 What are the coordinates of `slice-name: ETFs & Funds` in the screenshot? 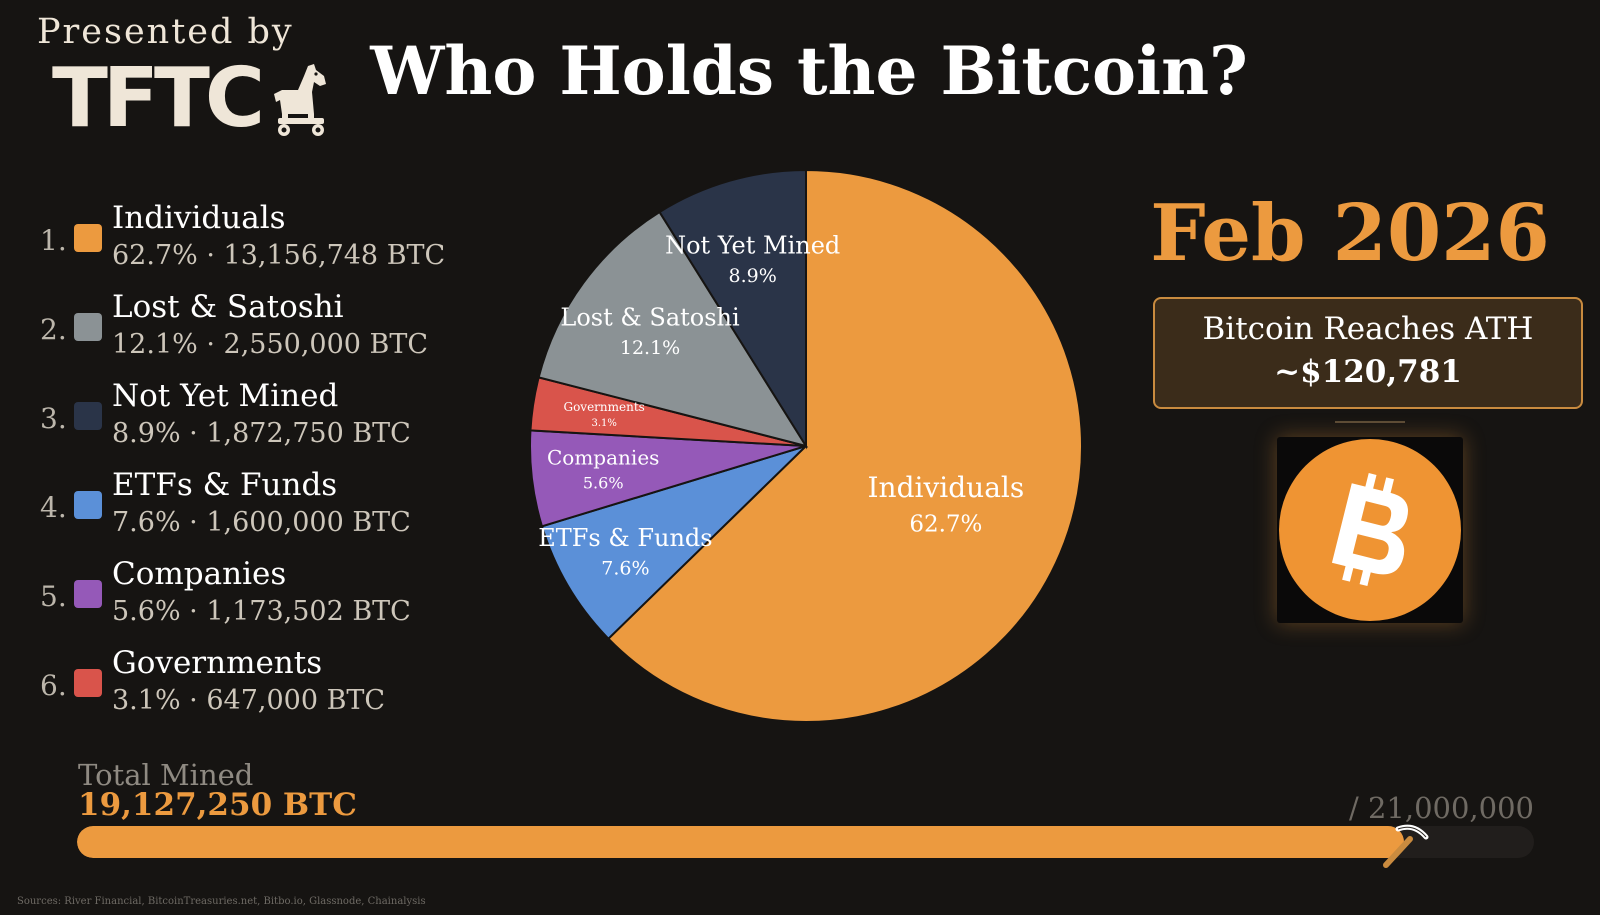 It's located at (625, 538).